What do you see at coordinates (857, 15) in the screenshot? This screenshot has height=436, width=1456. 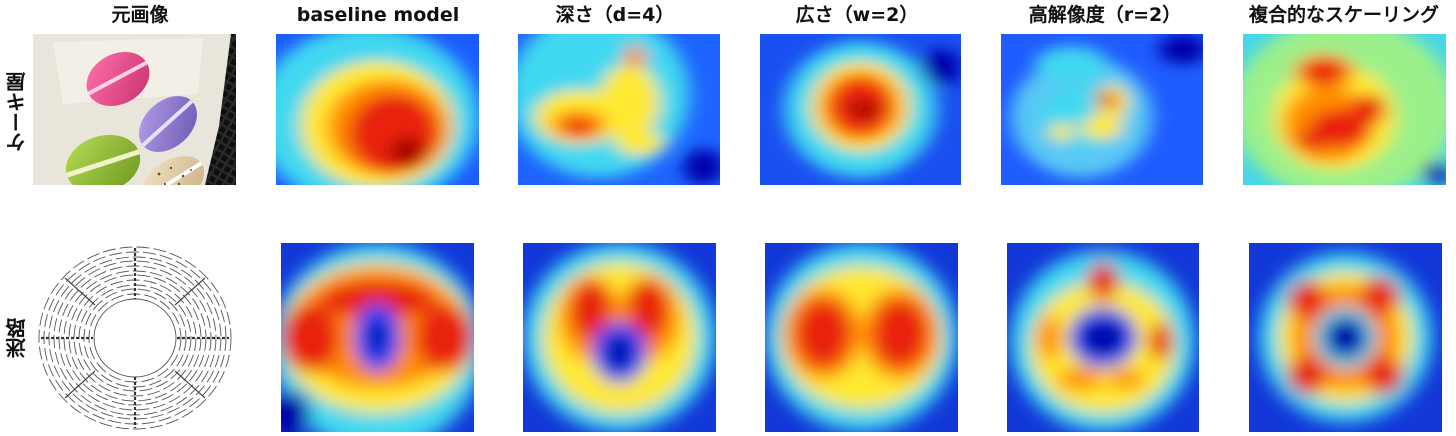 I see `column-header-width: 広さ（w=2）` at bounding box center [857, 15].